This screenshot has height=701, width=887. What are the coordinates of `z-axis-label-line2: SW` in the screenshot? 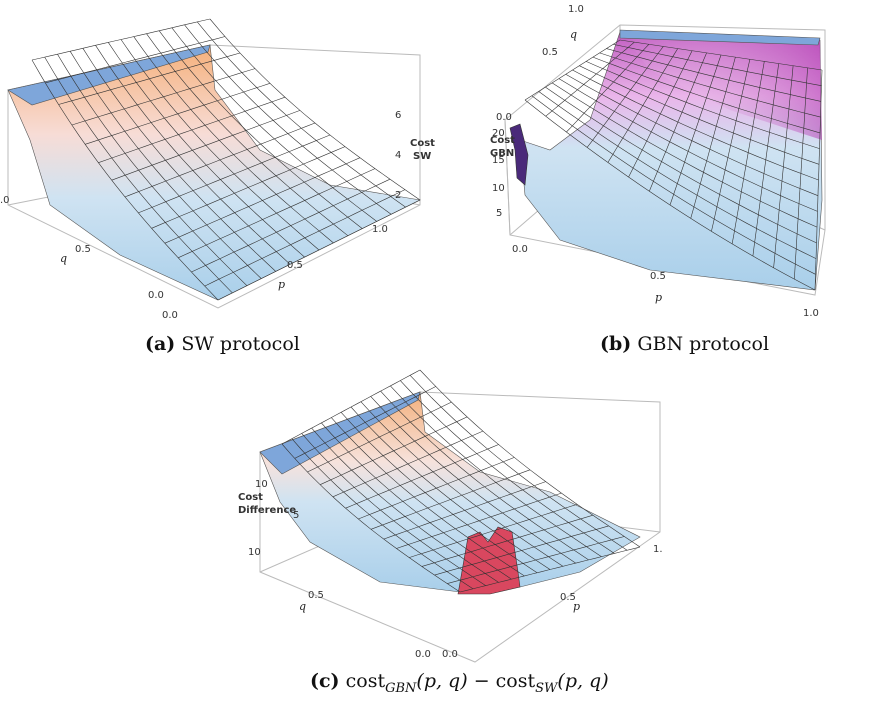 It's located at (422, 156).